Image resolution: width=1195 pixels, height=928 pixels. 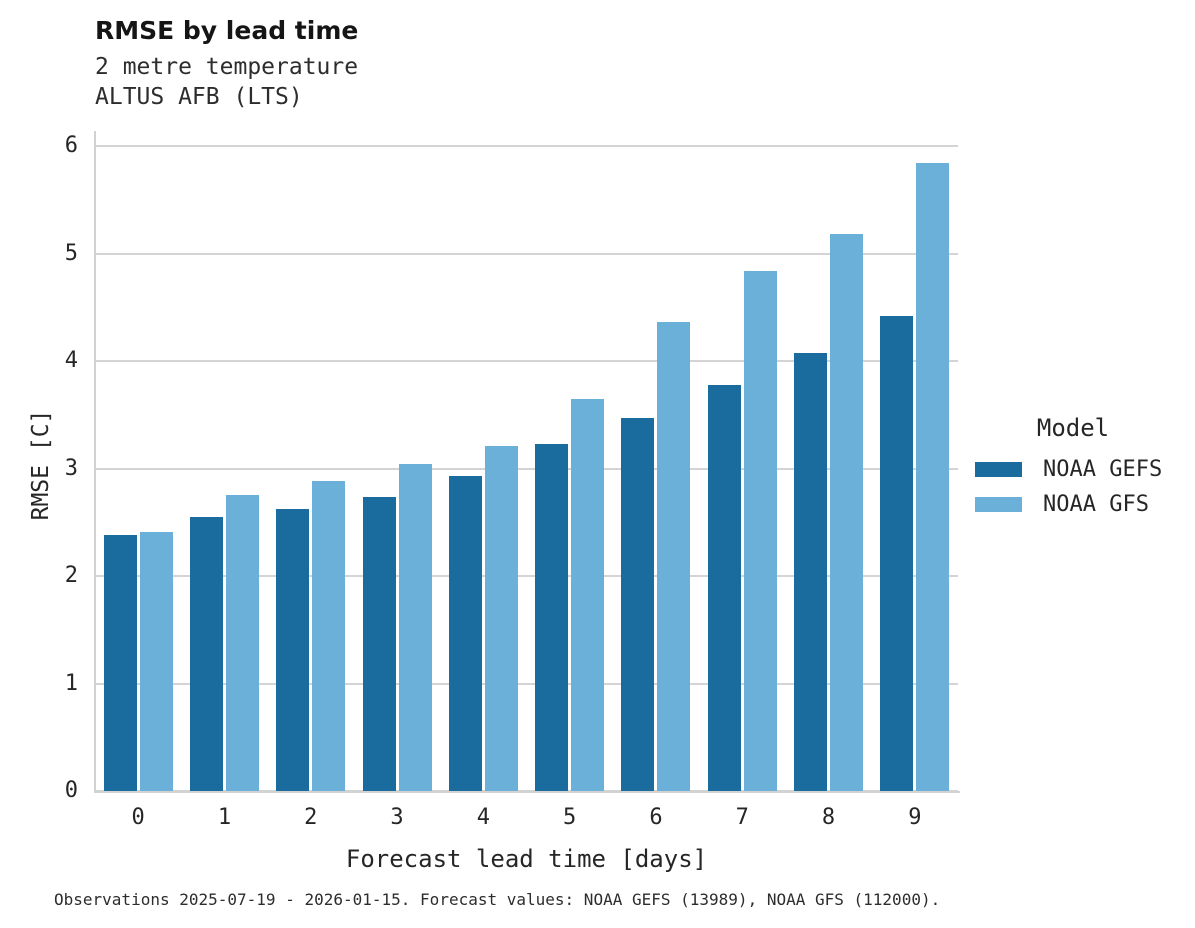 What do you see at coordinates (95, 462) in the screenshot?
I see `y-axis-line` at bounding box center [95, 462].